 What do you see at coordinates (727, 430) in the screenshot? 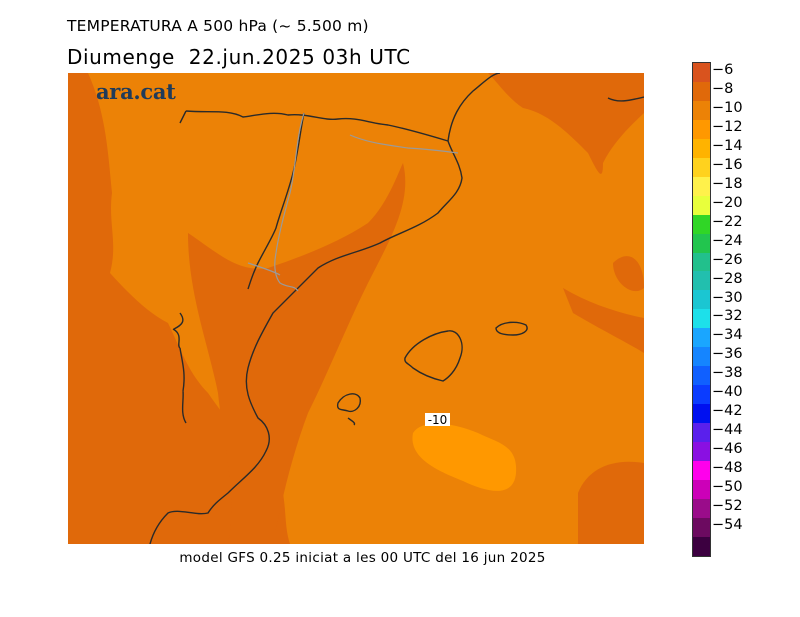
I see `colorbar-label: −44` at bounding box center [727, 430].